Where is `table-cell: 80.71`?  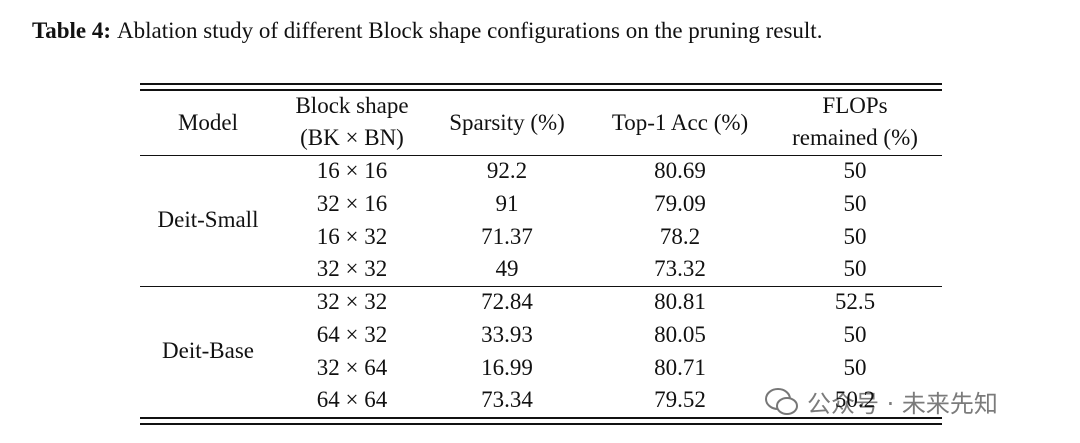 table-cell: 80.71 is located at coordinates (680, 367).